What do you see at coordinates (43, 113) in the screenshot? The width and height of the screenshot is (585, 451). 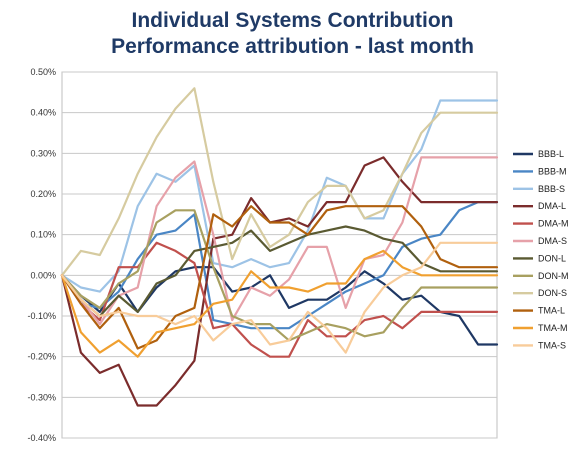 I see `y-tick-label: 0.40%` at bounding box center [43, 113].